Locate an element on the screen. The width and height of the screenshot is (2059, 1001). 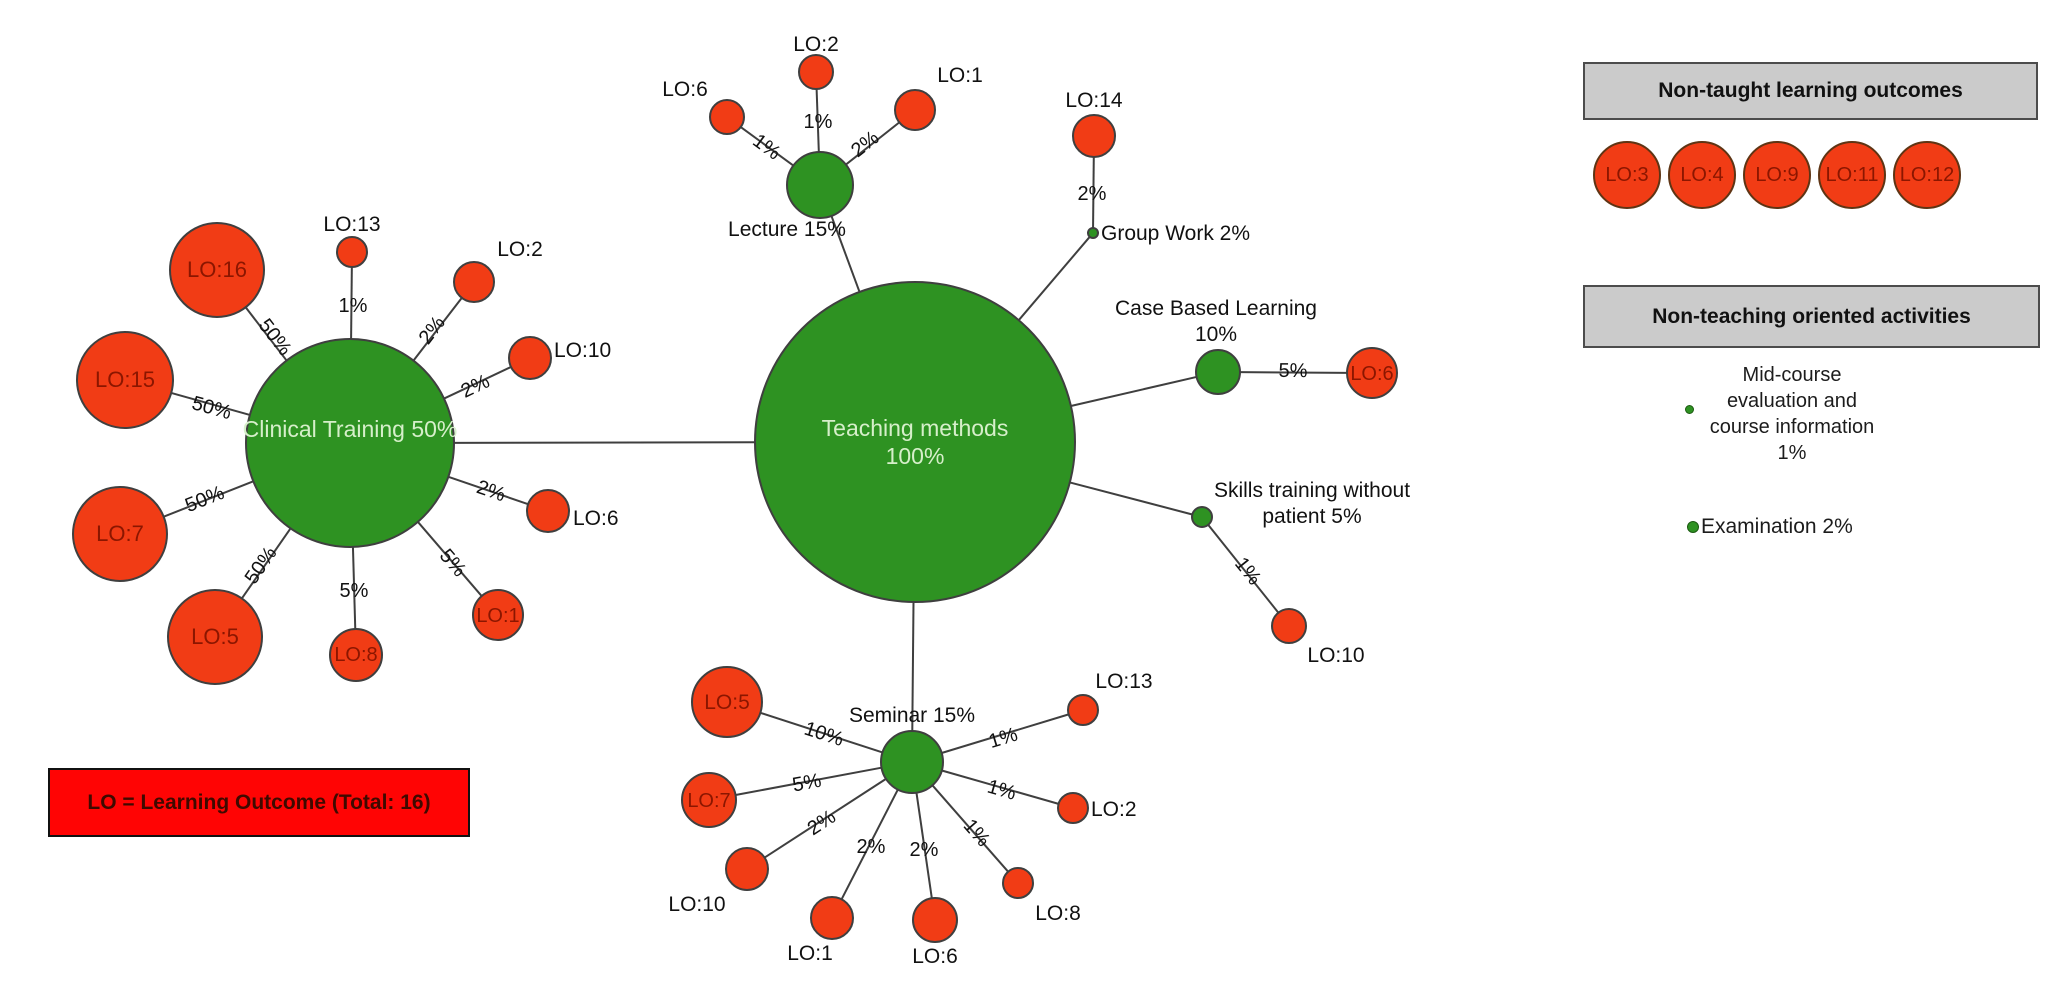
non-taught-lo-label: LO:9 is located at coordinates (1777, 174).